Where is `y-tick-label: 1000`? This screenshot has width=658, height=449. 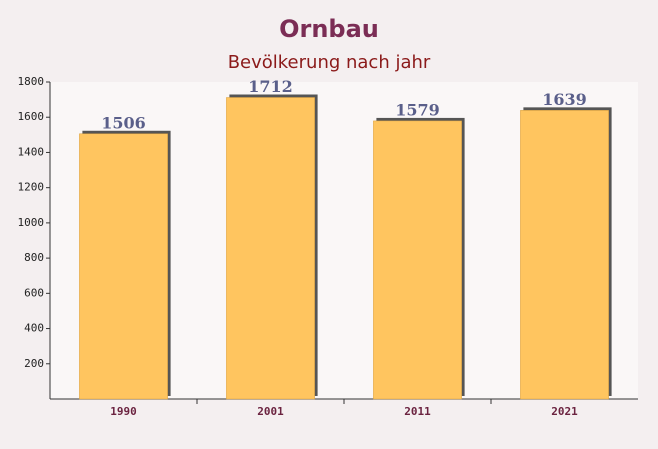
y-tick-label: 1000 is located at coordinates (31, 222).